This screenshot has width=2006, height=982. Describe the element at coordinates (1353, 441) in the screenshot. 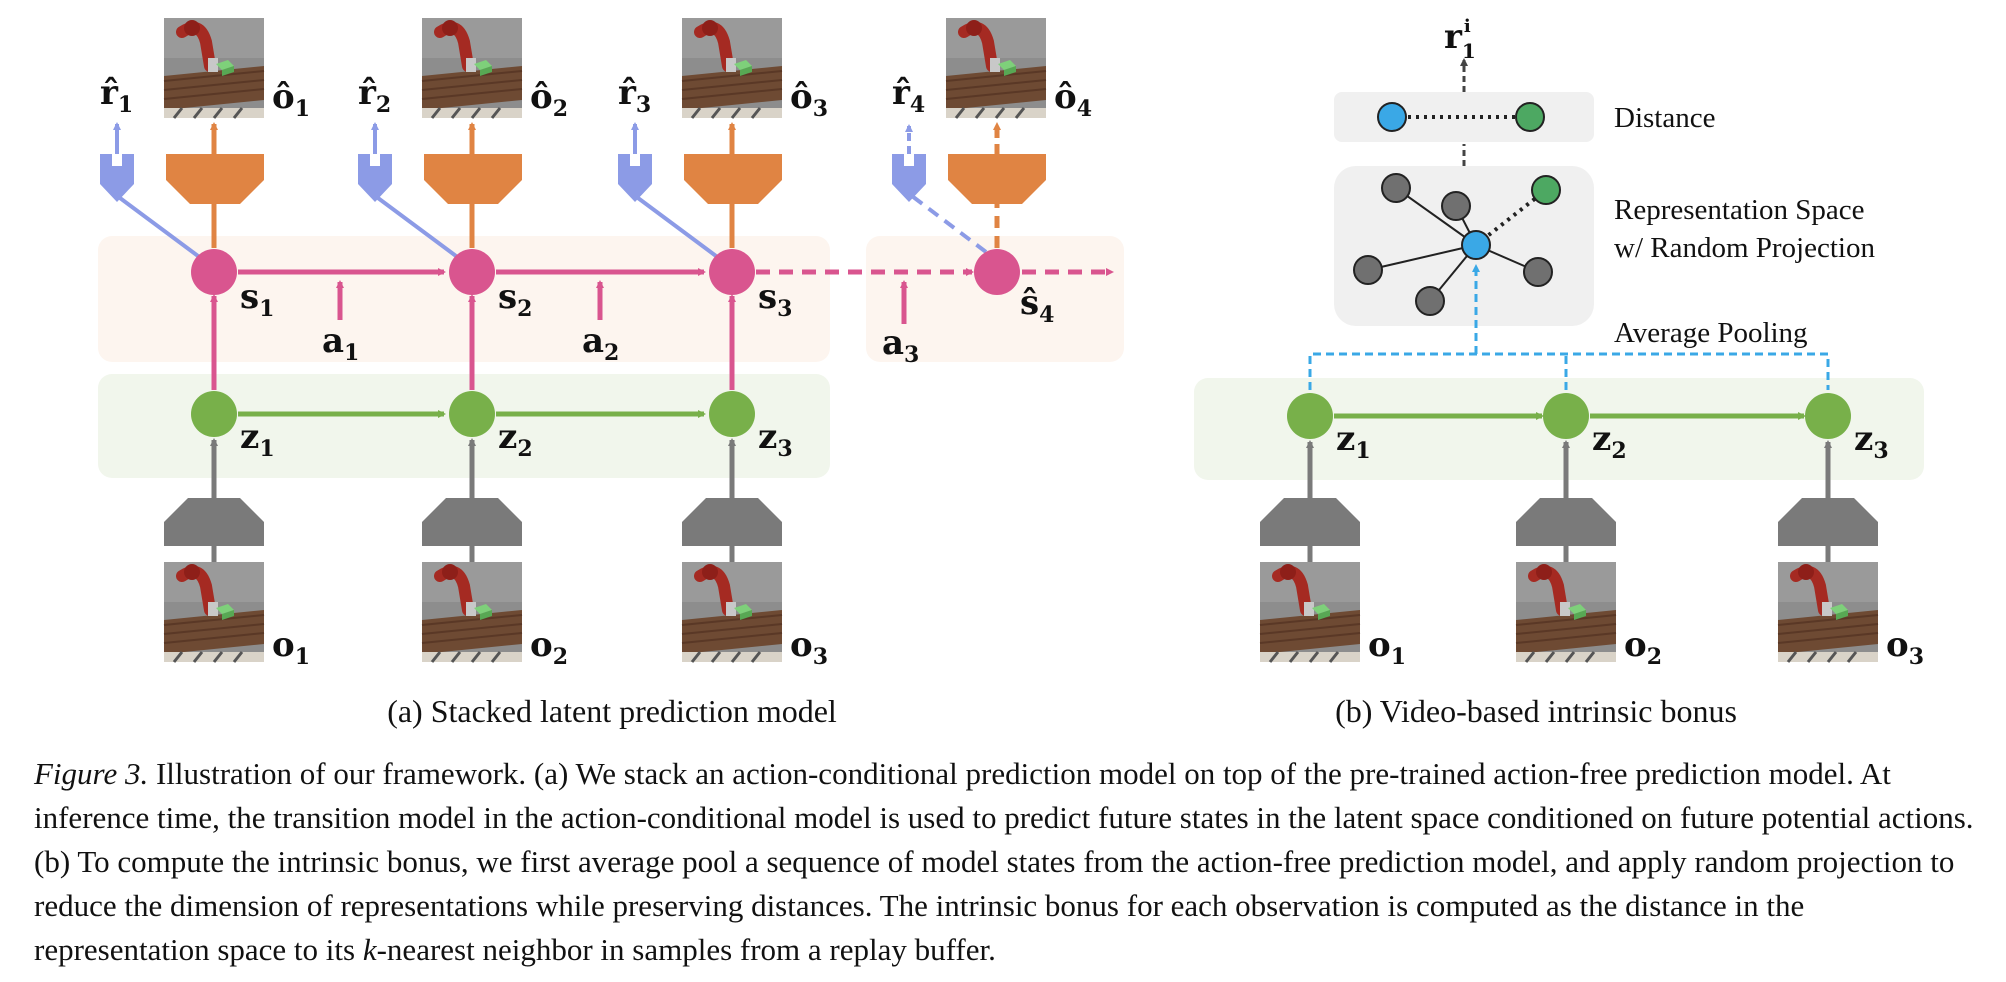

I see `latent-b-label-1: z1` at that location.